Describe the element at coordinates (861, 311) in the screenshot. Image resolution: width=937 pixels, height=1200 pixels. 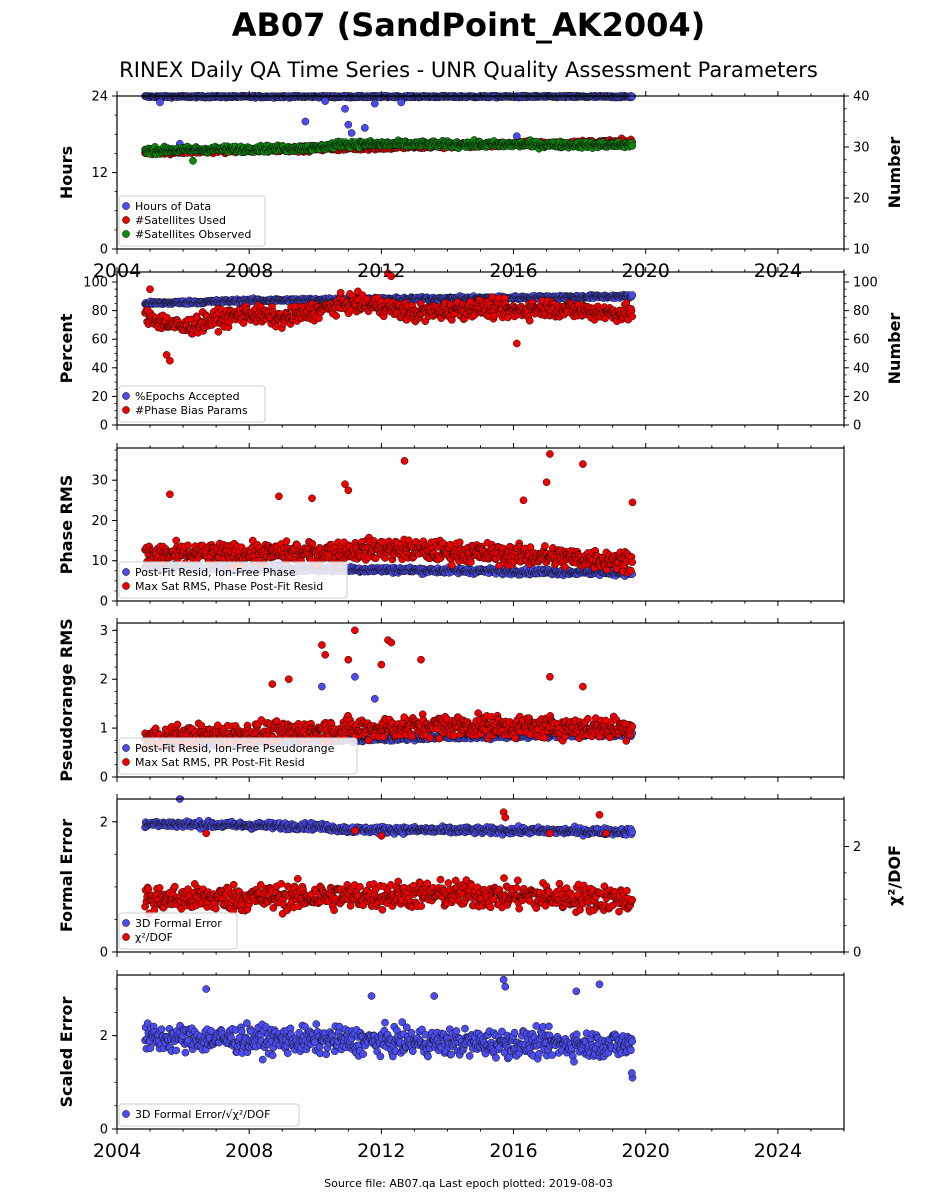
I see `y2-tick-label: 80` at that location.